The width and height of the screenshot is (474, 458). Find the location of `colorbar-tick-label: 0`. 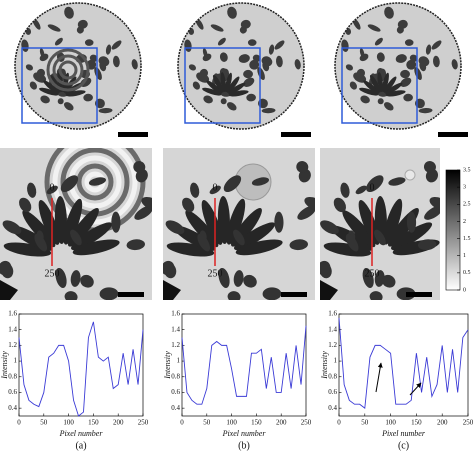

colorbar-tick-label: 0 is located at coordinates (464, 290).